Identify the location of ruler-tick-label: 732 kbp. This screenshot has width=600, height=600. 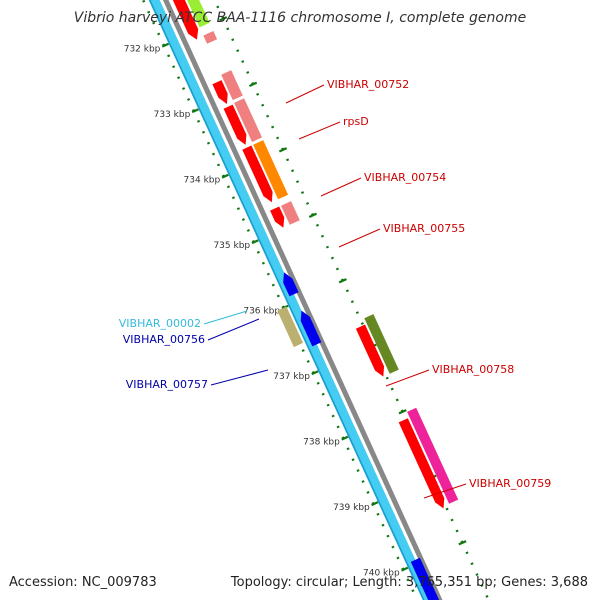
(142, 49).